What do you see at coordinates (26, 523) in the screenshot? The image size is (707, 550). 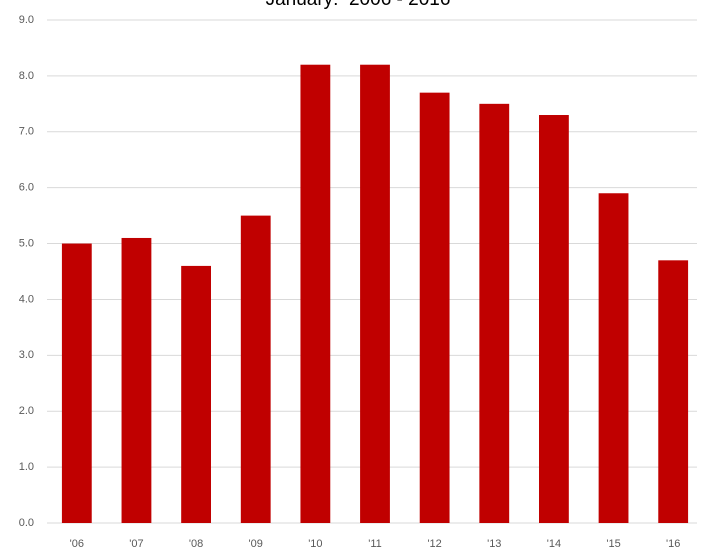 I see `y-tick-label: 0.0` at bounding box center [26, 523].